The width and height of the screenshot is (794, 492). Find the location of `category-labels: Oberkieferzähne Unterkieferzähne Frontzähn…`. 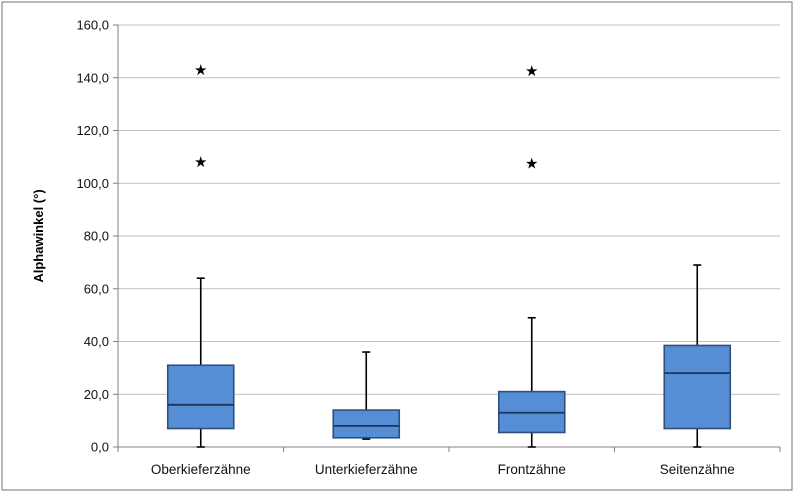

category-labels: Oberkieferzähne Unterkieferzähne Frontzähn… is located at coordinates (449, 462).